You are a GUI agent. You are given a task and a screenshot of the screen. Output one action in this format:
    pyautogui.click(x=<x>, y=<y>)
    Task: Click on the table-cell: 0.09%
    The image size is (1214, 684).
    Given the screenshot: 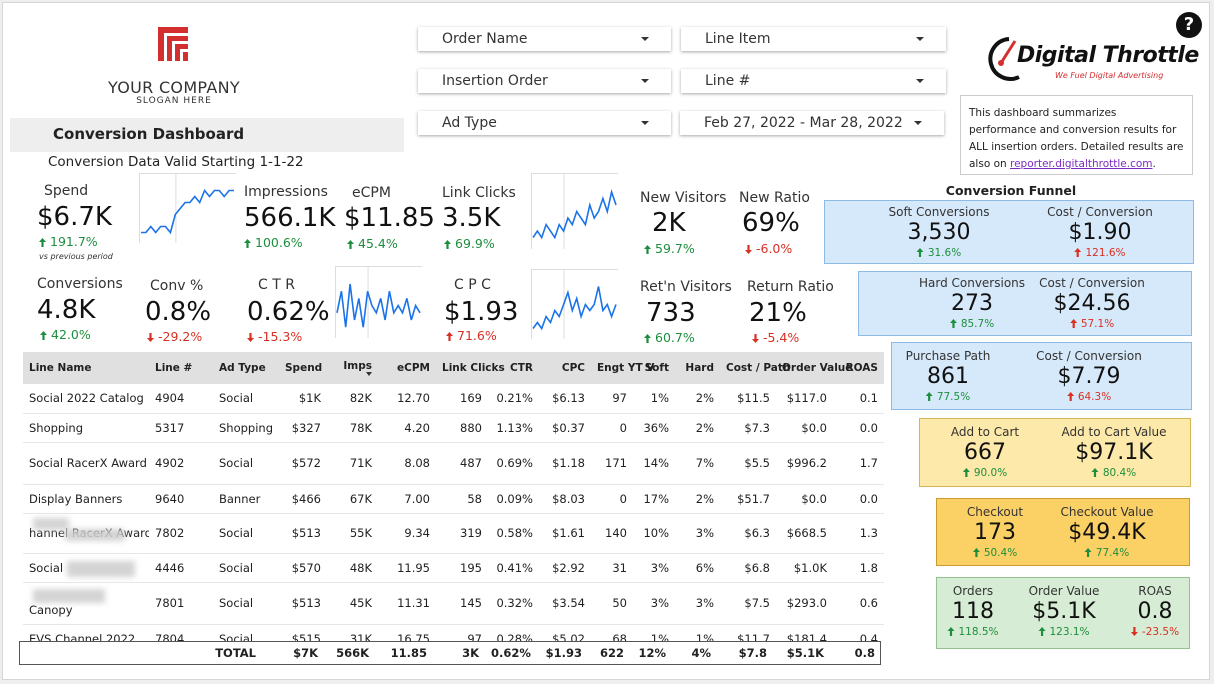 What is the action you would take?
    pyautogui.click(x=513, y=499)
    